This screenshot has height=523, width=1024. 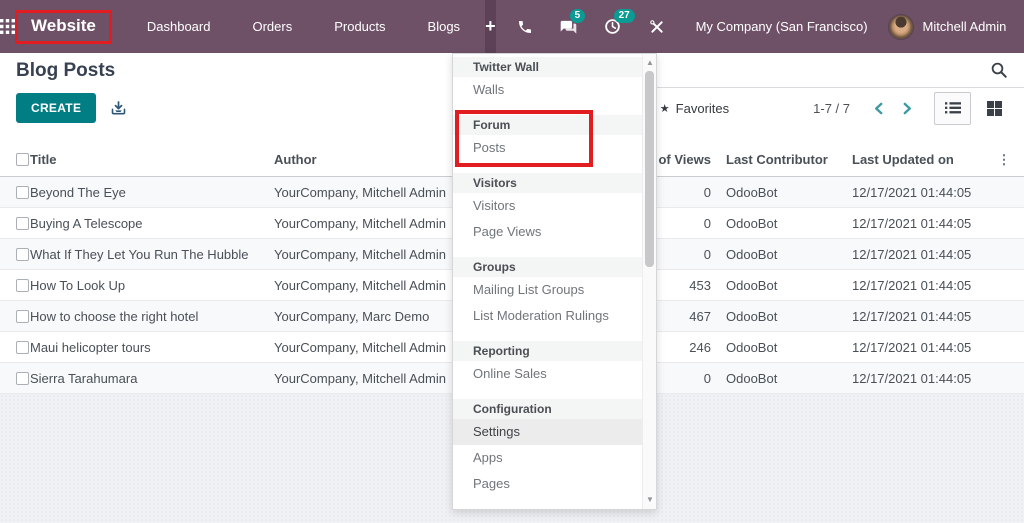 What do you see at coordinates (510, 373) in the screenshot?
I see `menu-item-online-sales: Online Sales` at bounding box center [510, 373].